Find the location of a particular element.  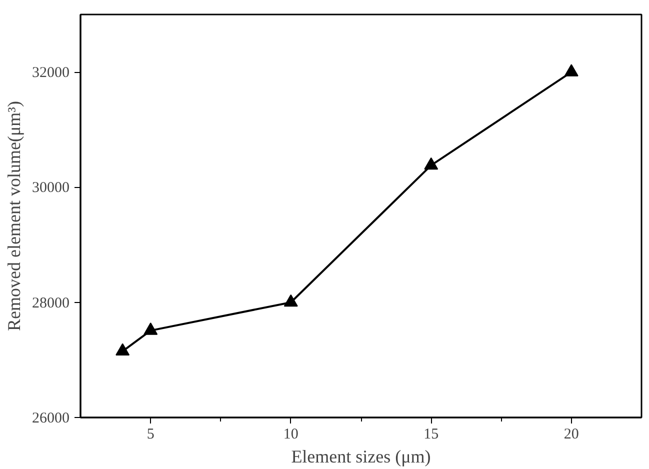

x-tick-label: 20 is located at coordinates (571, 434).